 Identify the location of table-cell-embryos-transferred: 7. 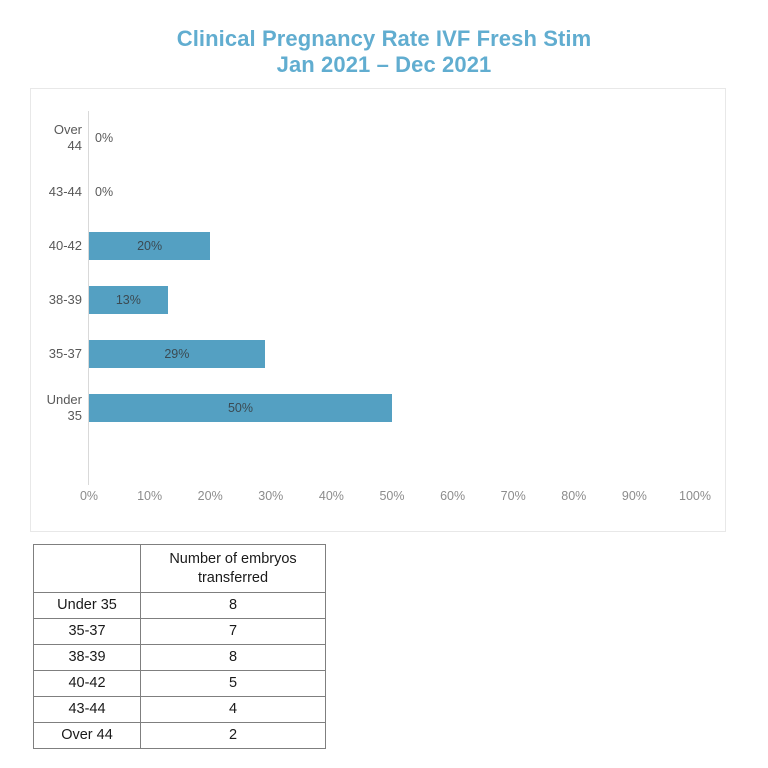
(233, 631).